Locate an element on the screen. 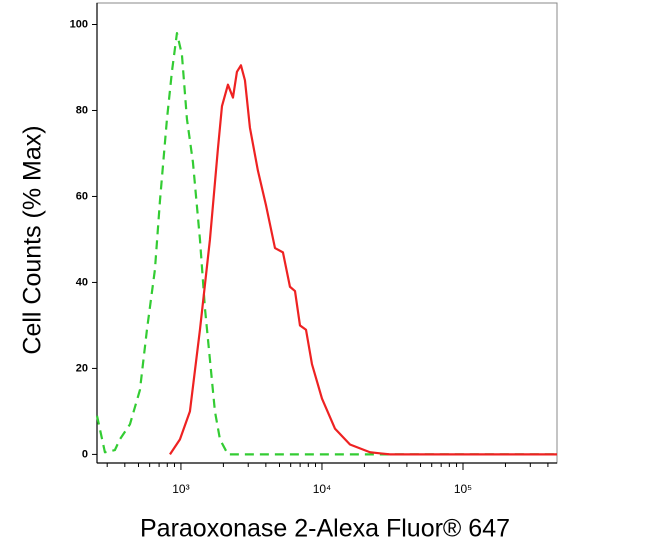 This screenshot has width=650, height=559. x-axis-title: Paraoxonase 2-Alexa Fluor® 647 is located at coordinates (325, 529).